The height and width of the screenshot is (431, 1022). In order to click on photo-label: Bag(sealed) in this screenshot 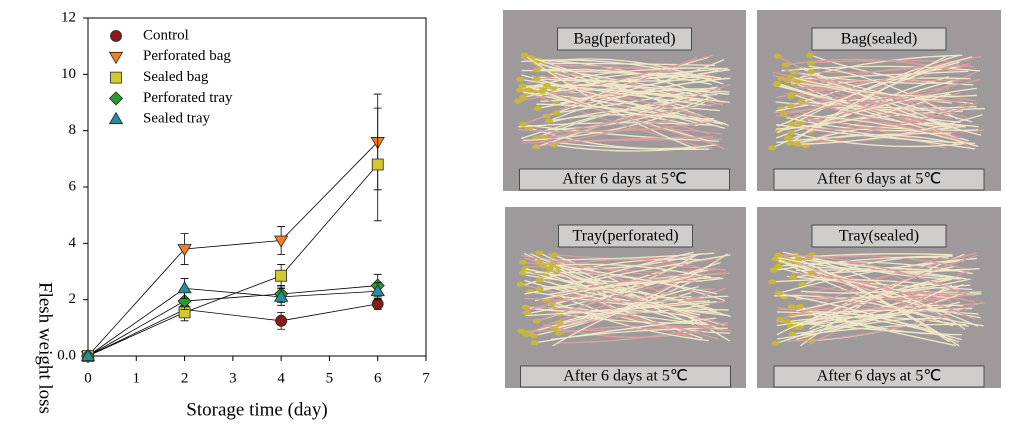, I will do `click(879, 39)`.